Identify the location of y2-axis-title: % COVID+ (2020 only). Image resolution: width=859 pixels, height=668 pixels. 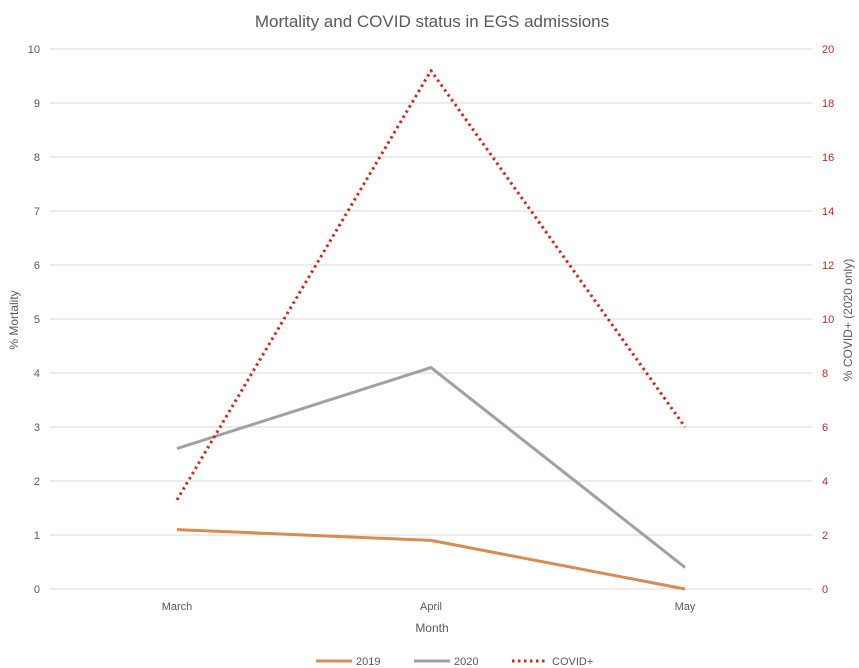
(848, 320).